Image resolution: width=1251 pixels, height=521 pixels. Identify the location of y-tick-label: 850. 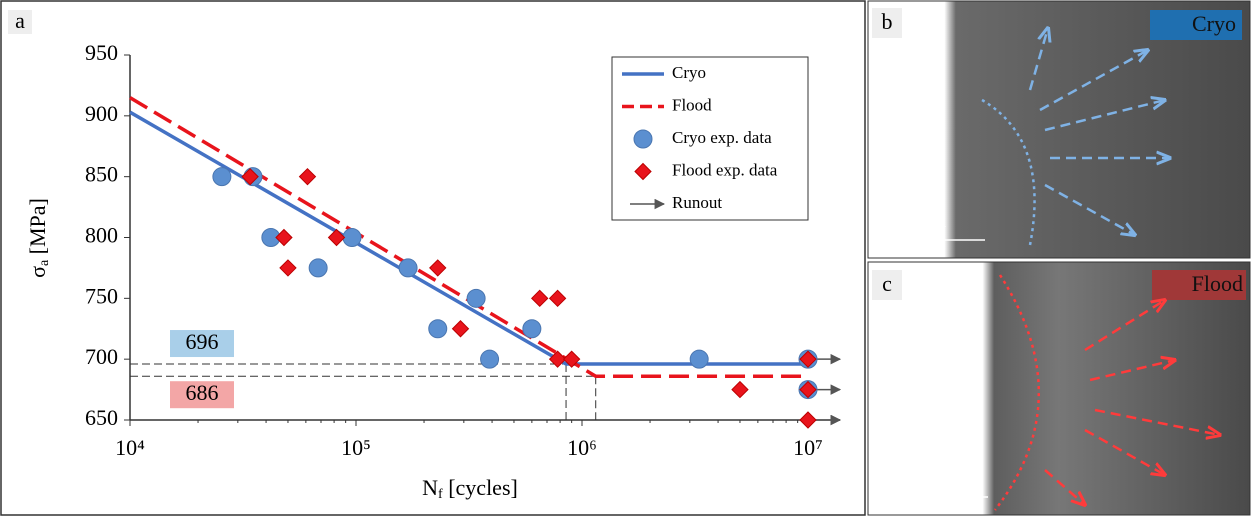
(101, 174).